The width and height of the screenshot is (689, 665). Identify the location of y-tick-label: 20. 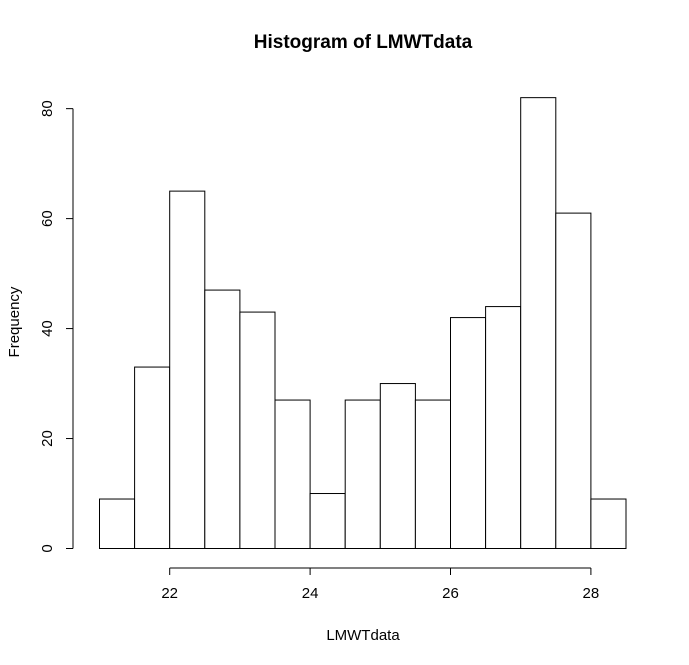
(47, 438).